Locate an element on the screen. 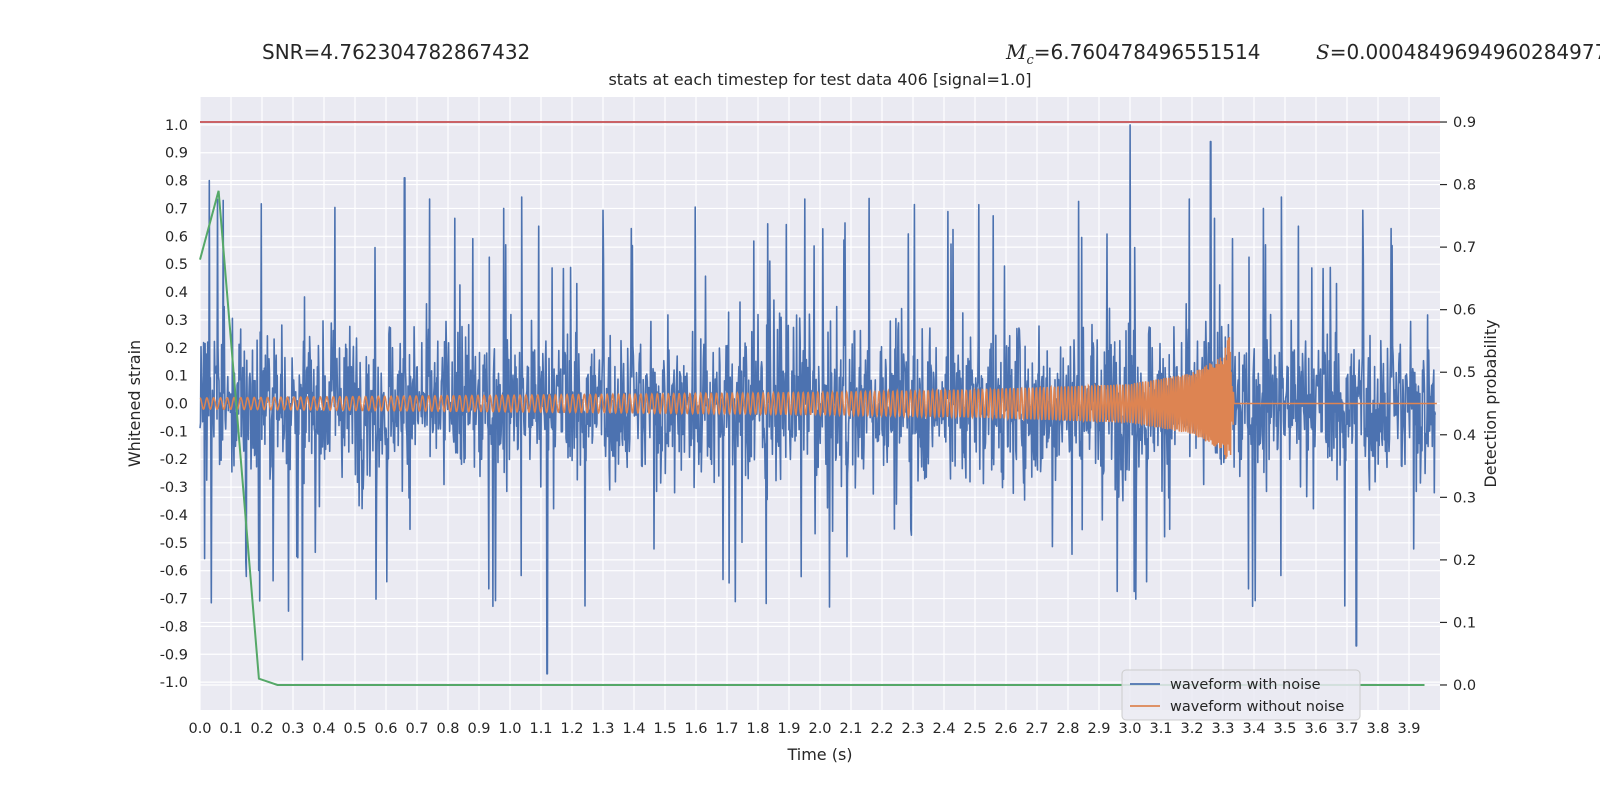 This screenshot has width=1600, height=800. y2-tick-label: 0.2 is located at coordinates (1464, 561).